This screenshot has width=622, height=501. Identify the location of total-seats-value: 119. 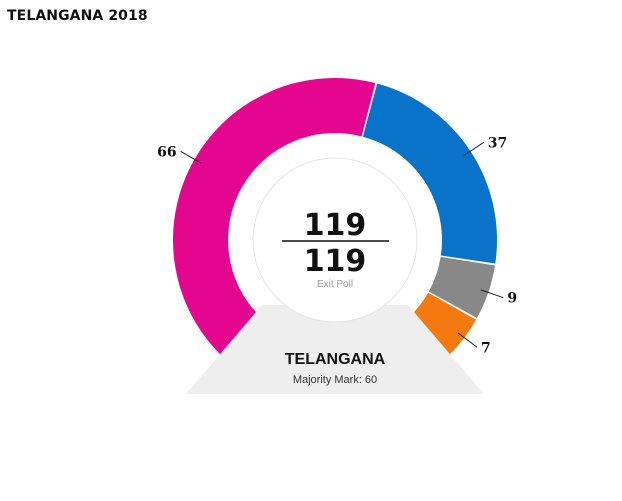
(335, 261).